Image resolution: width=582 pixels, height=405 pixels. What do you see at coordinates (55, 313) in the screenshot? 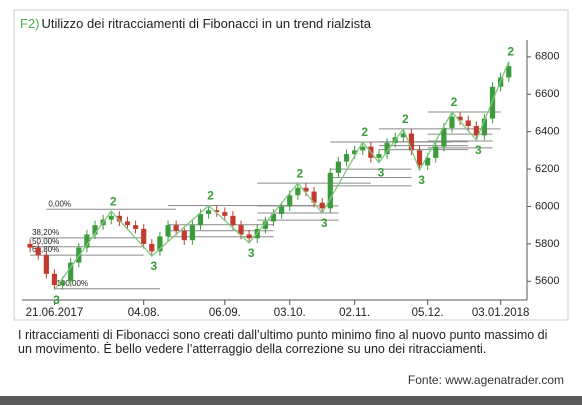
I see `x-tick-label: 21.06.2017` at bounding box center [55, 313].